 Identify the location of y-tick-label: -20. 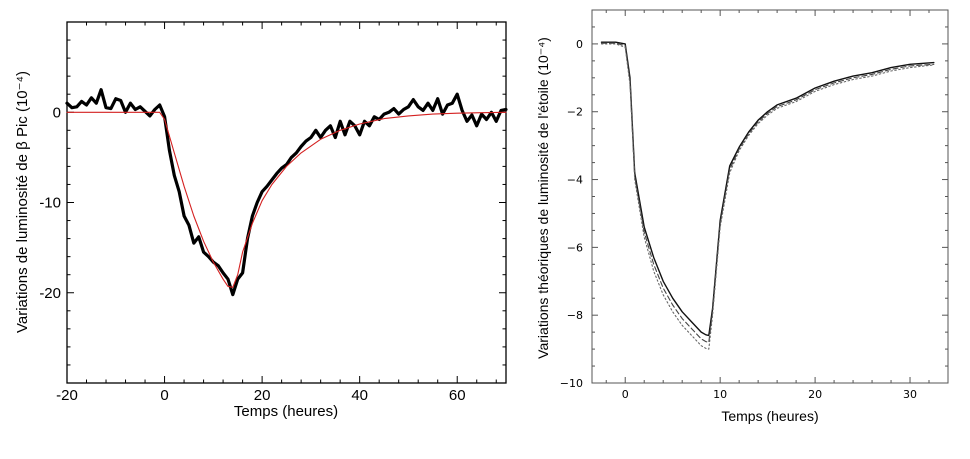
(50, 293).